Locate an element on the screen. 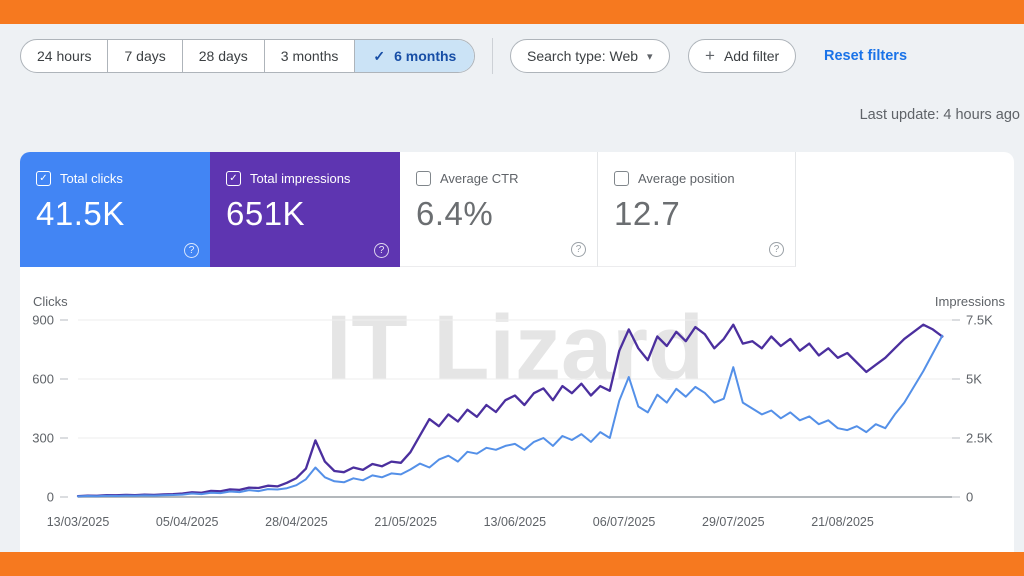 The width and height of the screenshot is (1024, 576). add-filter-button: + Add filter is located at coordinates (742, 56).